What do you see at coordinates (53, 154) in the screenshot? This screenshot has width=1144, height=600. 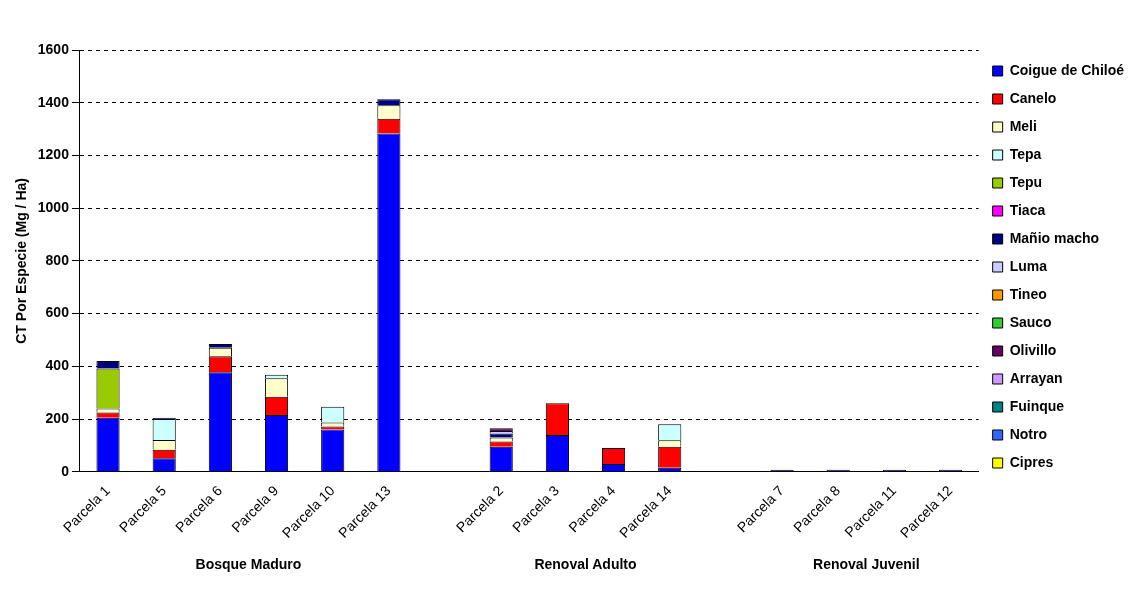 I see `y-tick-label: 1200` at bounding box center [53, 154].